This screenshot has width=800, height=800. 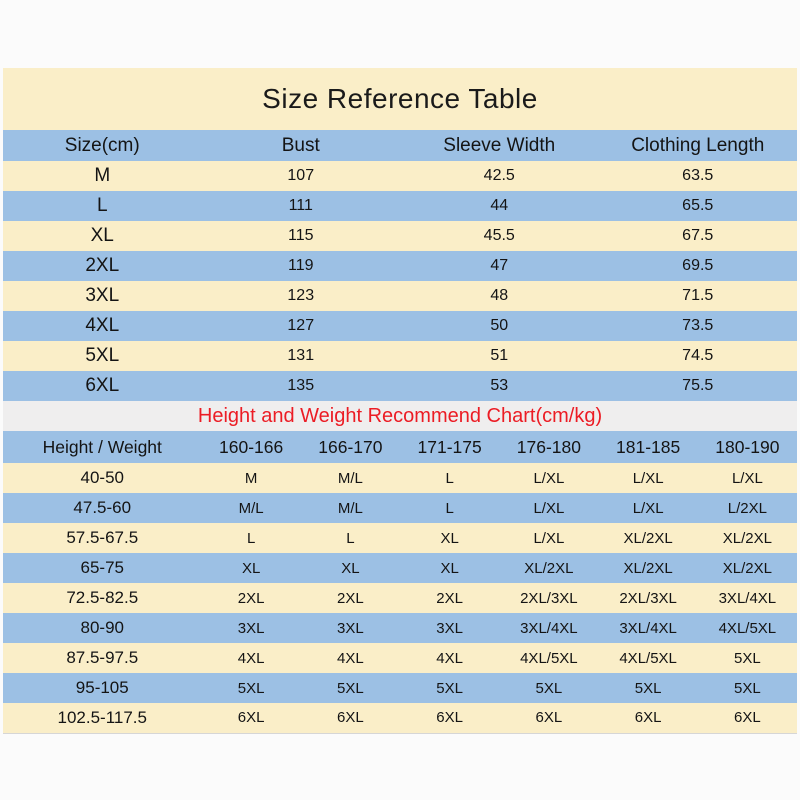 What do you see at coordinates (102, 205) in the screenshot?
I see `row-label-cell: L` at bounding box center [102, 205].